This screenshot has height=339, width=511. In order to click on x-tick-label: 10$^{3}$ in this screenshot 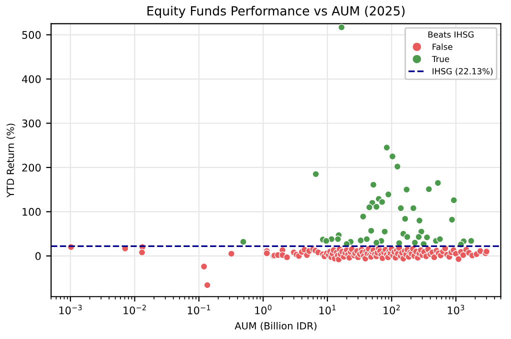, I will do `click(456, 309)`.